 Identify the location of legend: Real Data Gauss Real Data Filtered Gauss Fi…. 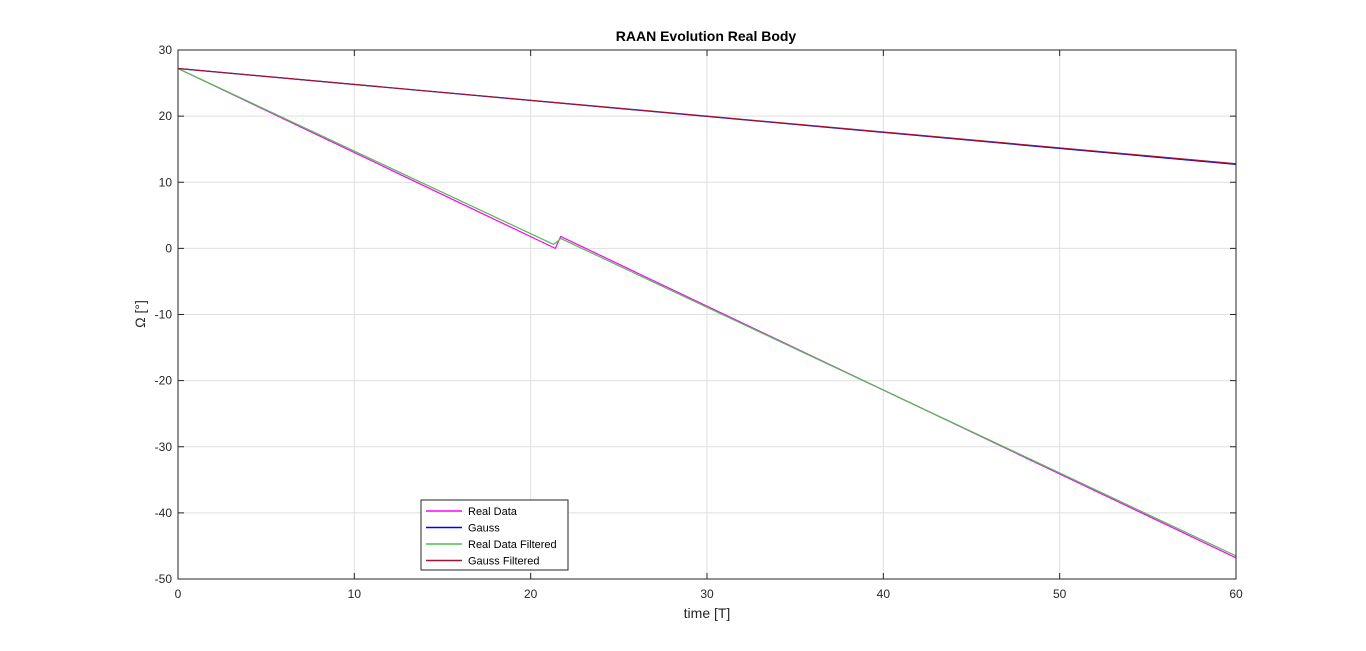
(494, 535).